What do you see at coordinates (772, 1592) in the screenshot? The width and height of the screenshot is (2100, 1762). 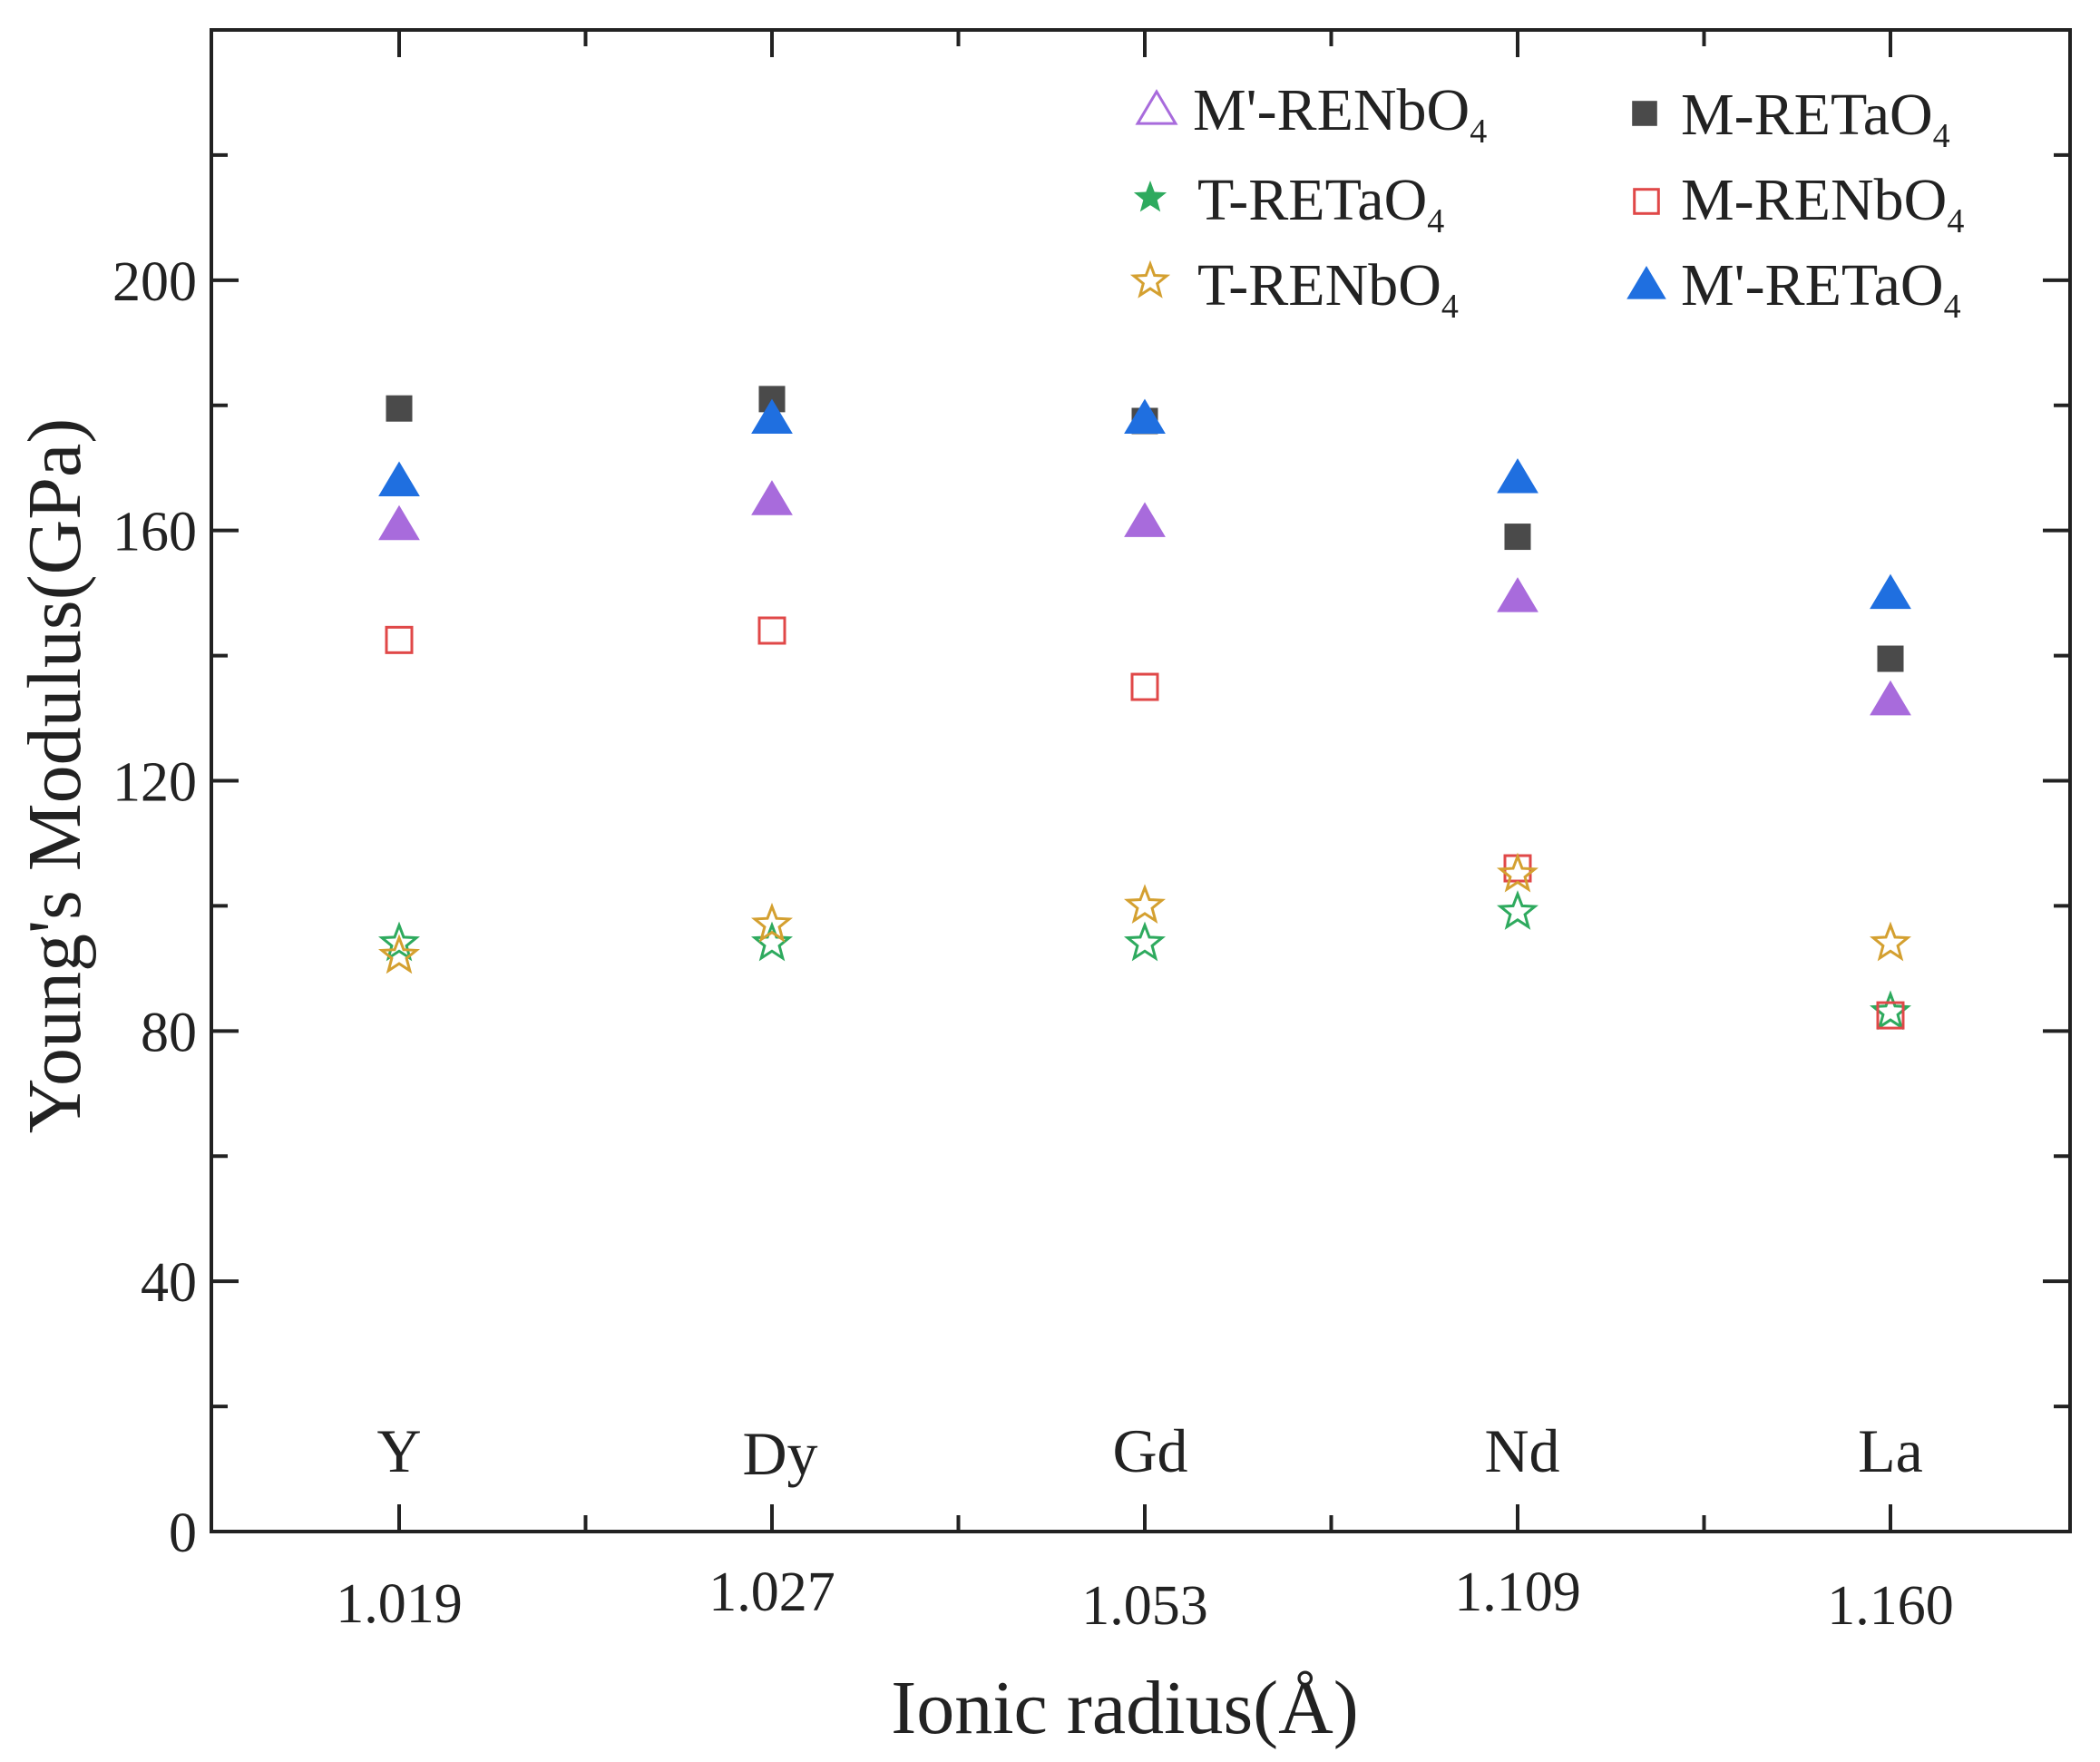 I see `x-tick-label: 1.027` at bounding box center [772, 1592].